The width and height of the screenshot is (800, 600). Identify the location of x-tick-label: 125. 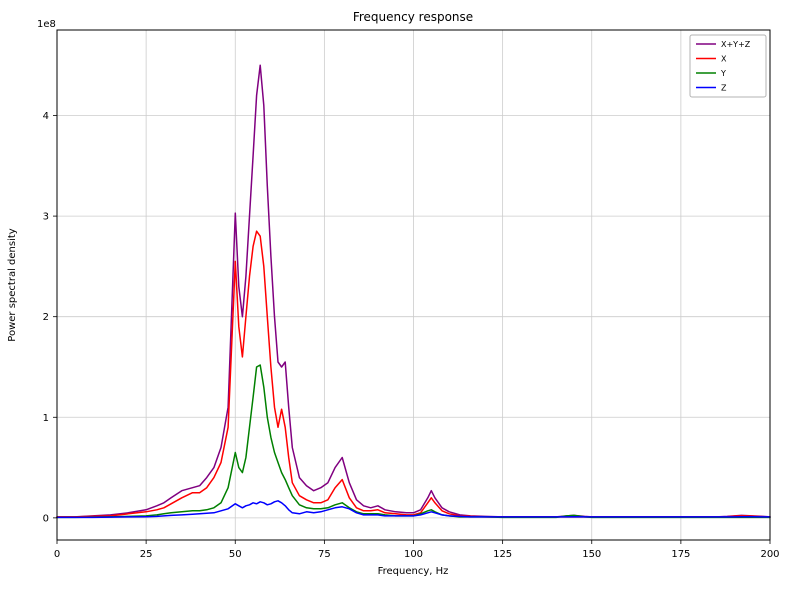
(502, 554).